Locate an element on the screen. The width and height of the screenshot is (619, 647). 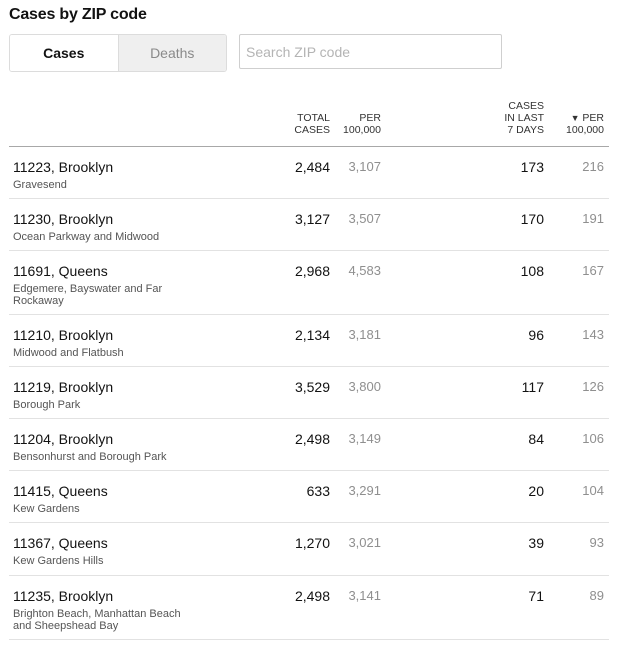
per-100k-value: 3,181 is located at coordinates (364, 334).